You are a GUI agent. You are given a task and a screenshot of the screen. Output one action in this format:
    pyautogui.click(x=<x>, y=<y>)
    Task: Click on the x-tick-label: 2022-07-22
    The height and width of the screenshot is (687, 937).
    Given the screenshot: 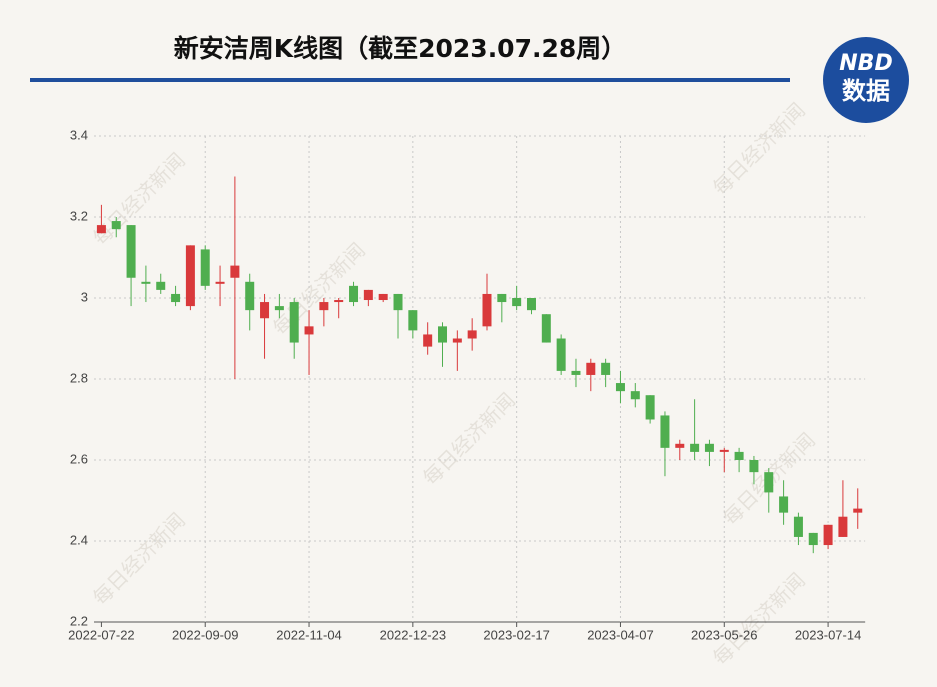 What is the action you would take?
    pyautogui.click(x=101, y=634)
    